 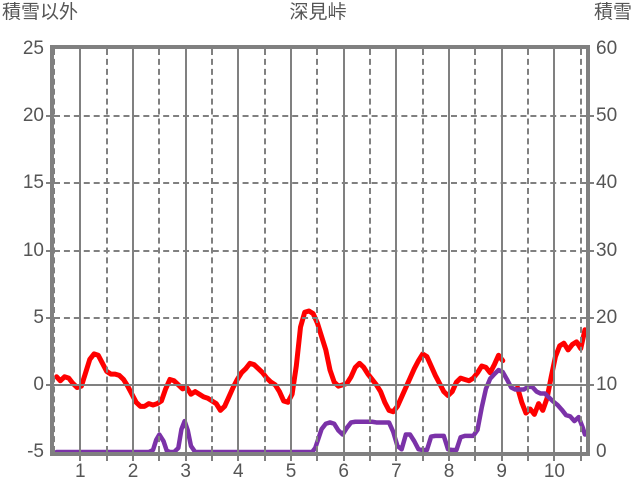 I want to click on y-axis-left-tick-label: 20, so click(x=33, y=116).